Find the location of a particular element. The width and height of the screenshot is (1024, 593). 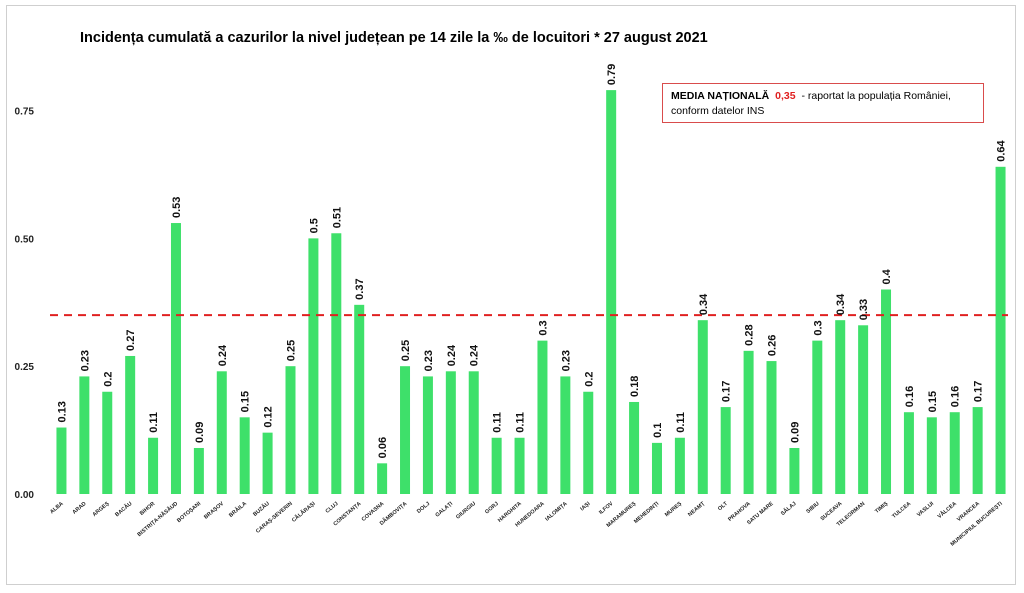

x-tick-label: ALBA is located at coordinates (57, 508).